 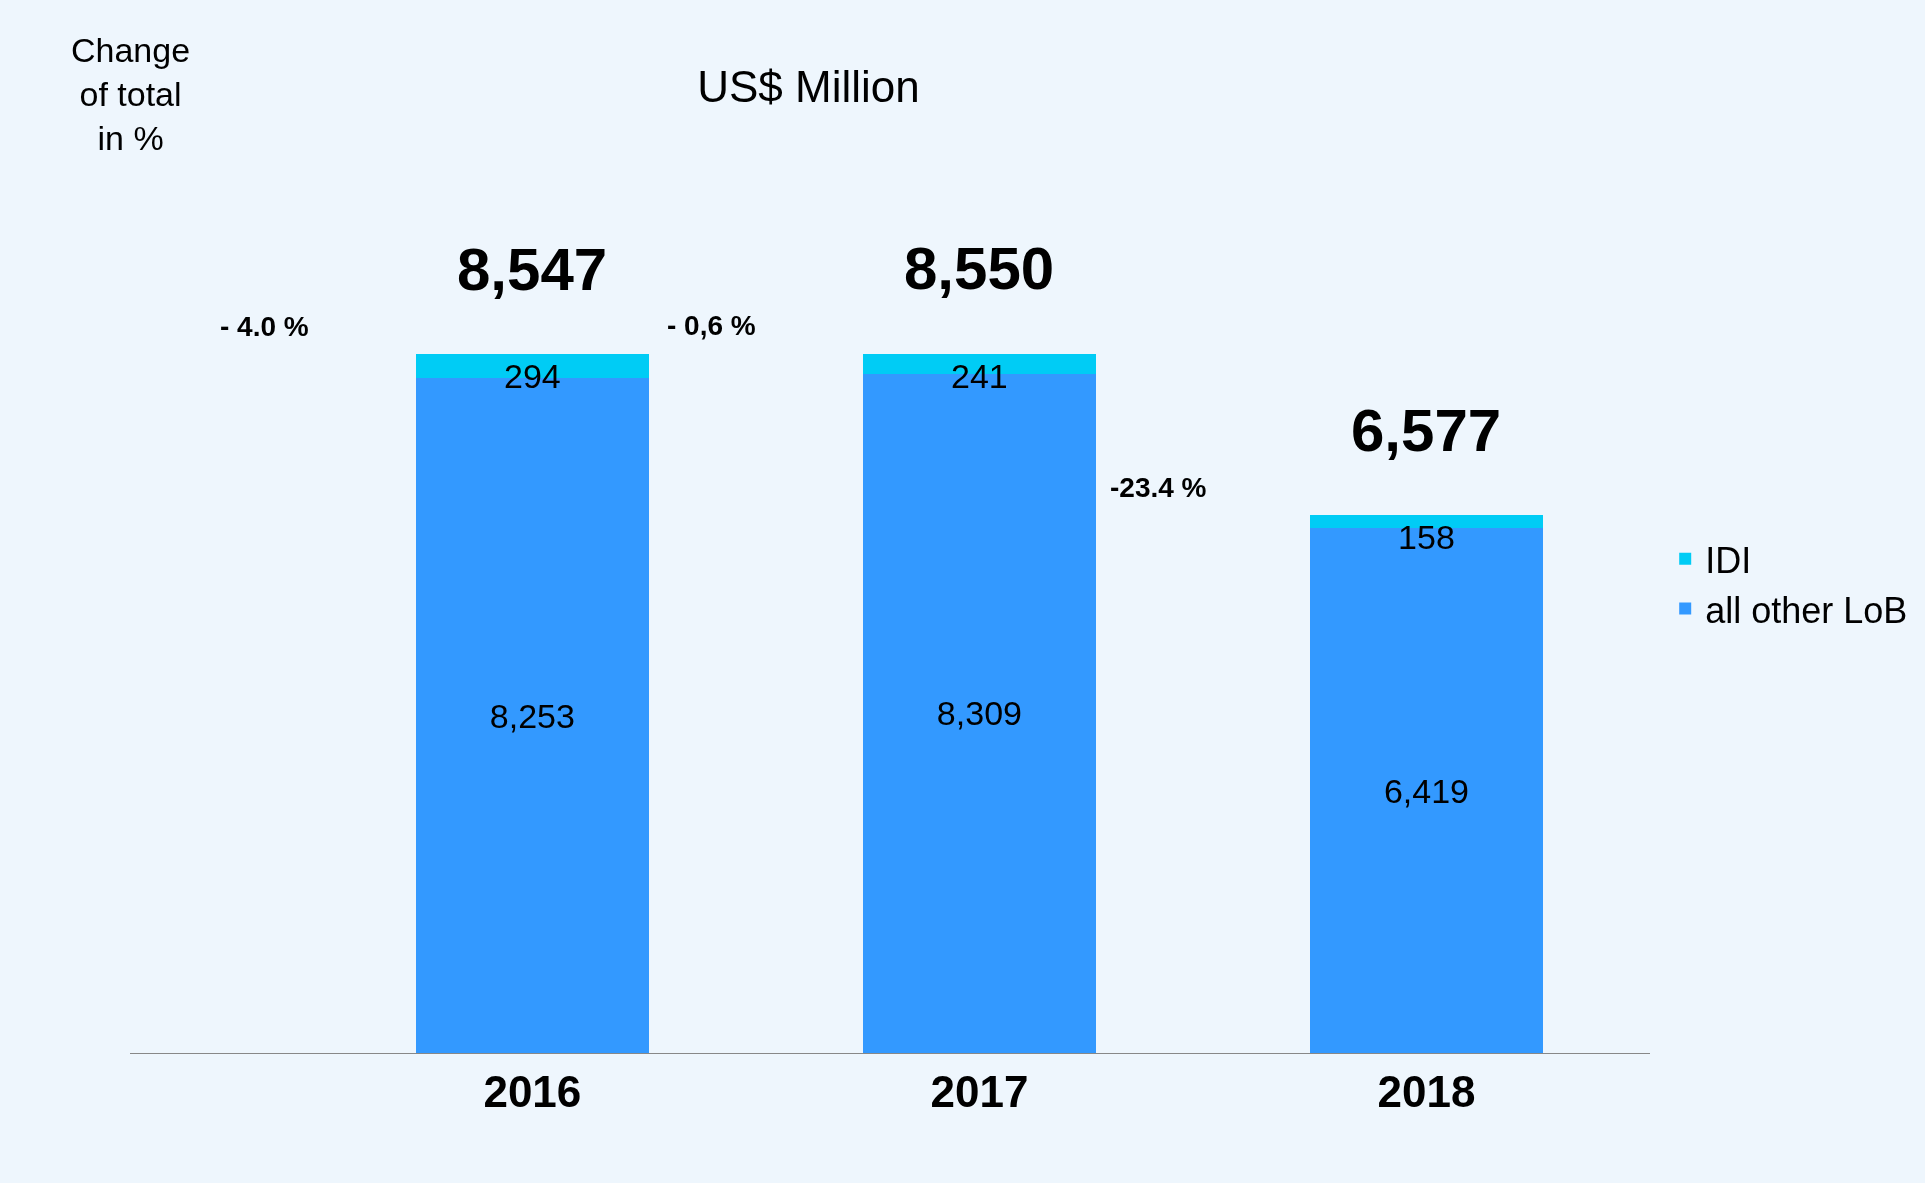 I want to click on data-label: 241, so click(x=979, y=375).